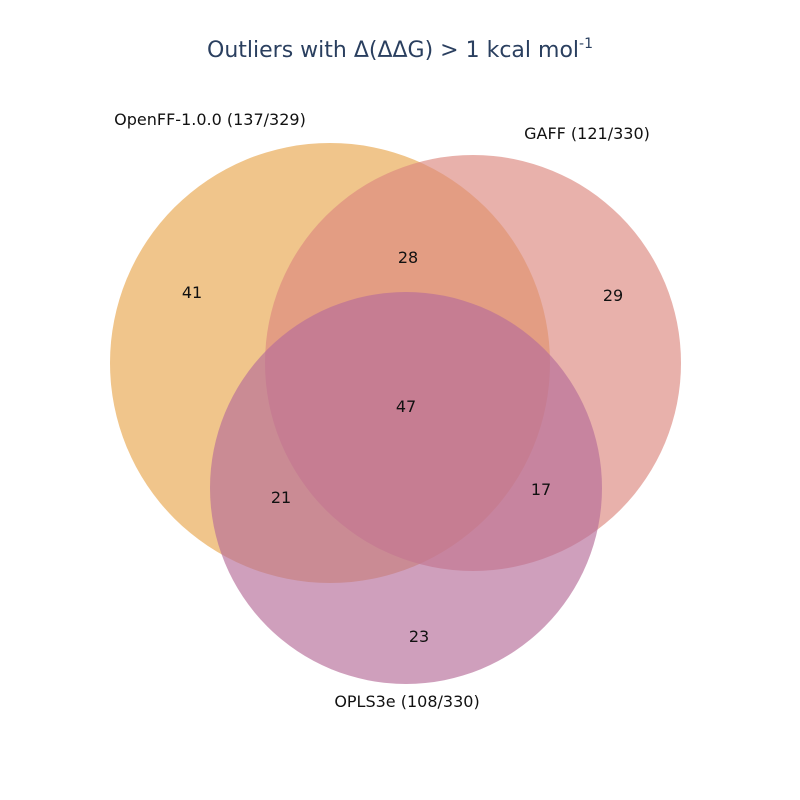 This screenshot has height=800, width=800. What do you see at coordinates (281, 497) in the screenshot?
I see `openff-opls-count: 21` at bounding box center [281, 497].